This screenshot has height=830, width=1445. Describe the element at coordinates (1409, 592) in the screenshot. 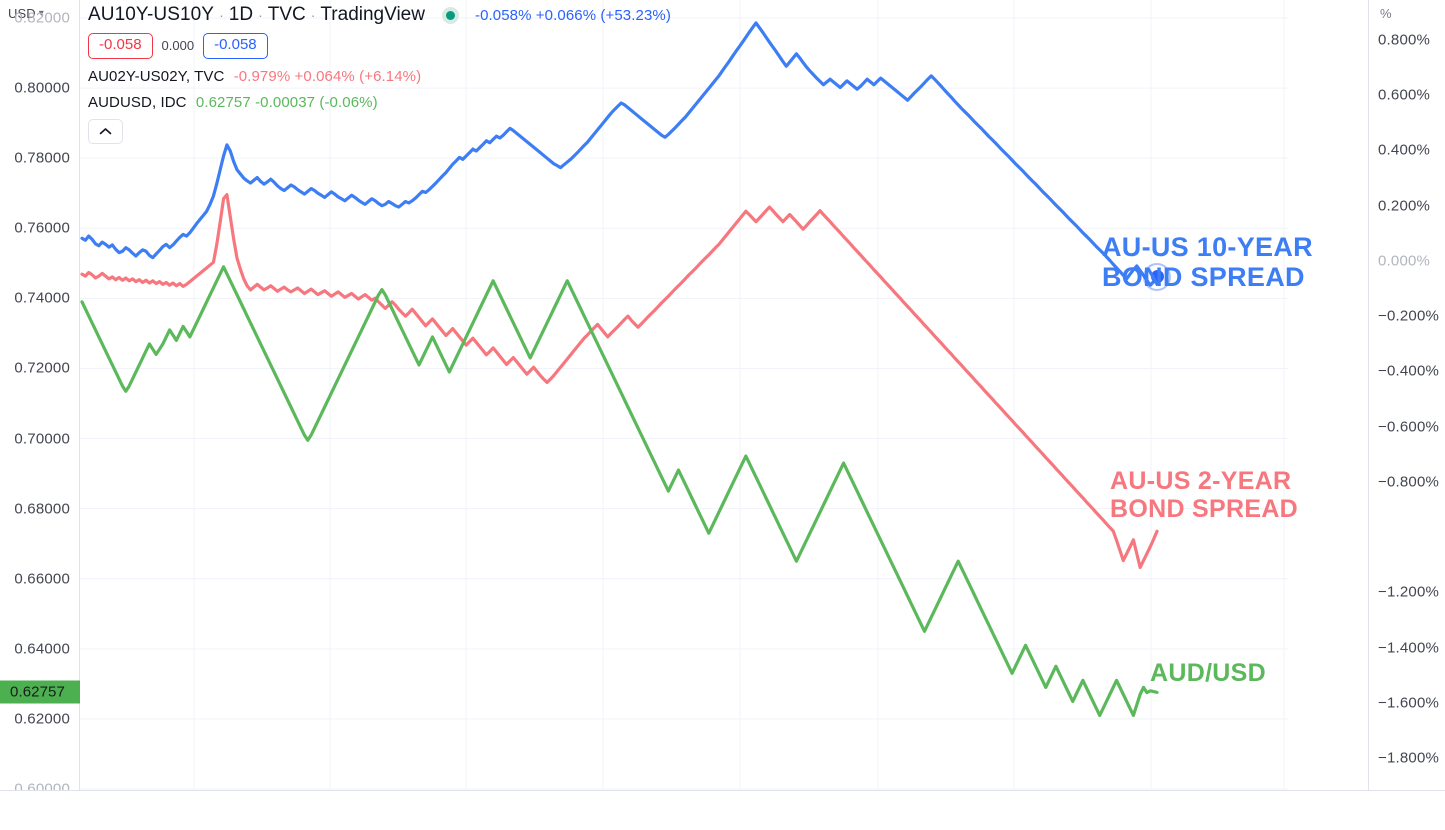

I see `percent-tick--1.200%: −1.200%` at that location.